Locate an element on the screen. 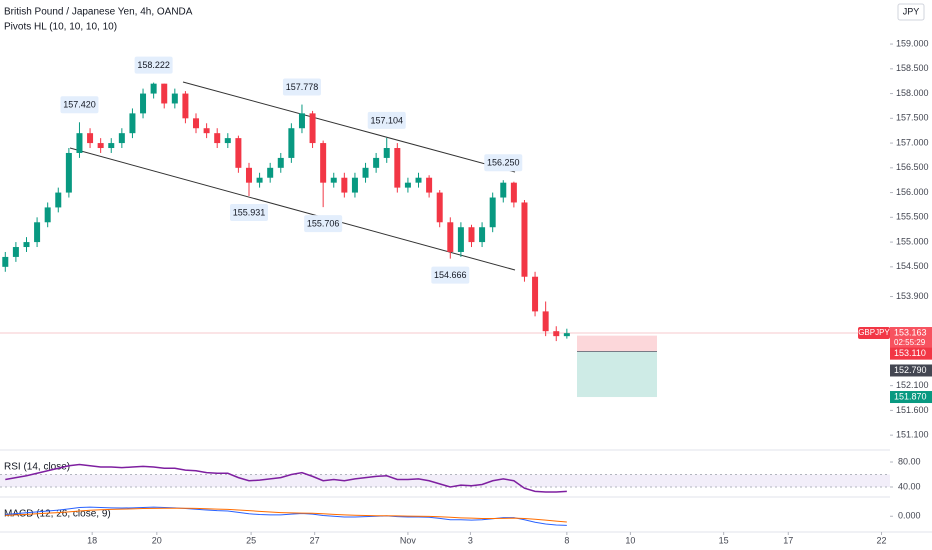 The image size is (932, 550). target-tag-box is located at coordinates (911, 397).